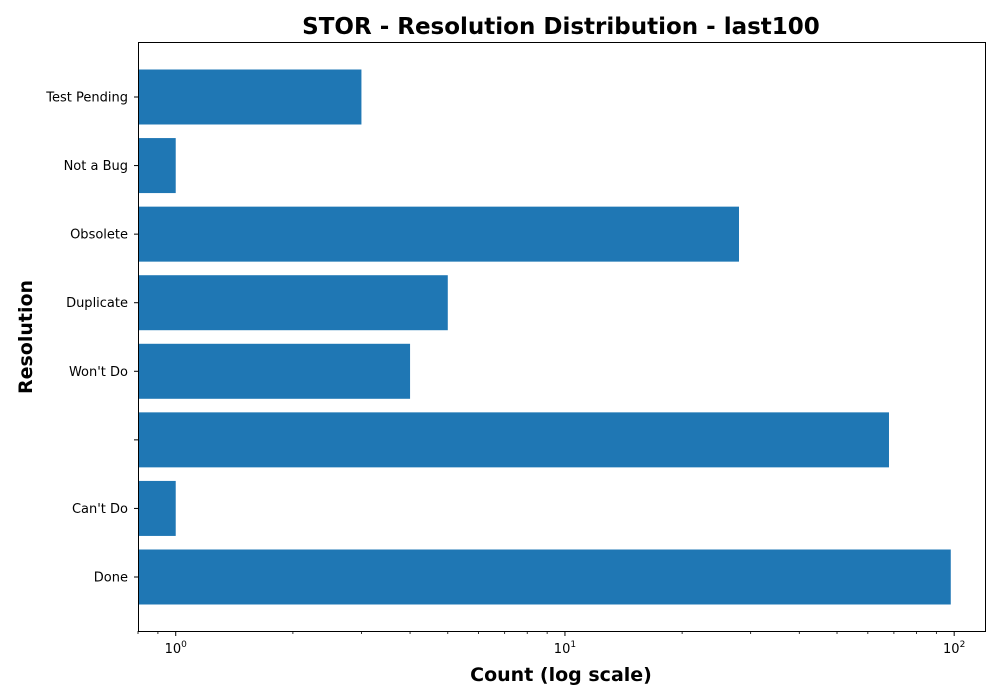  I want to click on bar-duplicate, so click(293, 303).